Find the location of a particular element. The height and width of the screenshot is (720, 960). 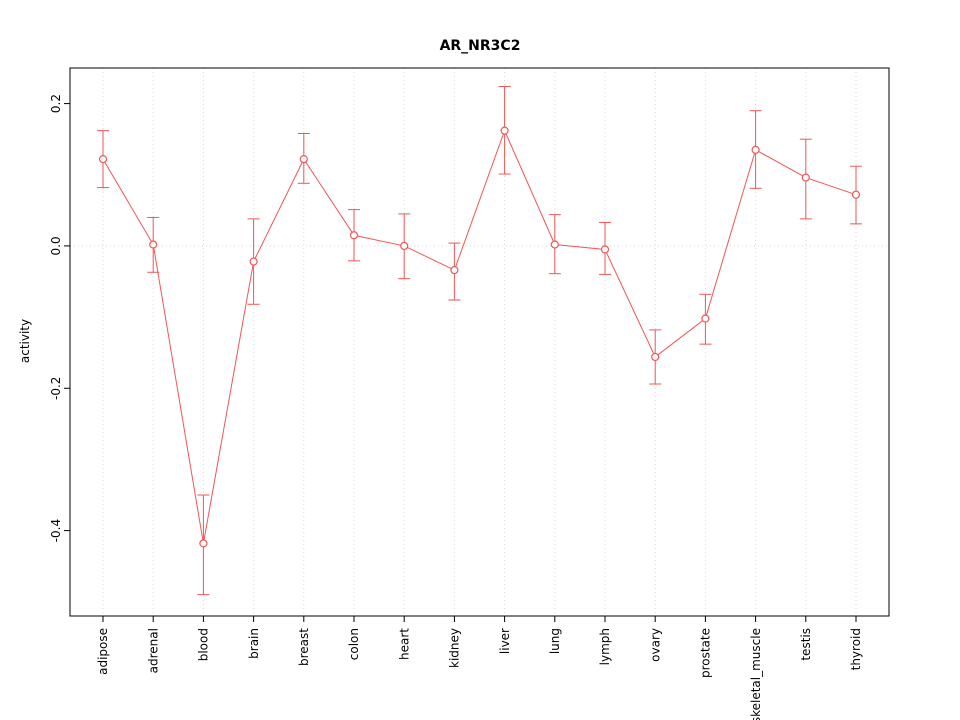

x-tick-label: thyroid is located at coordinates (856, 649).